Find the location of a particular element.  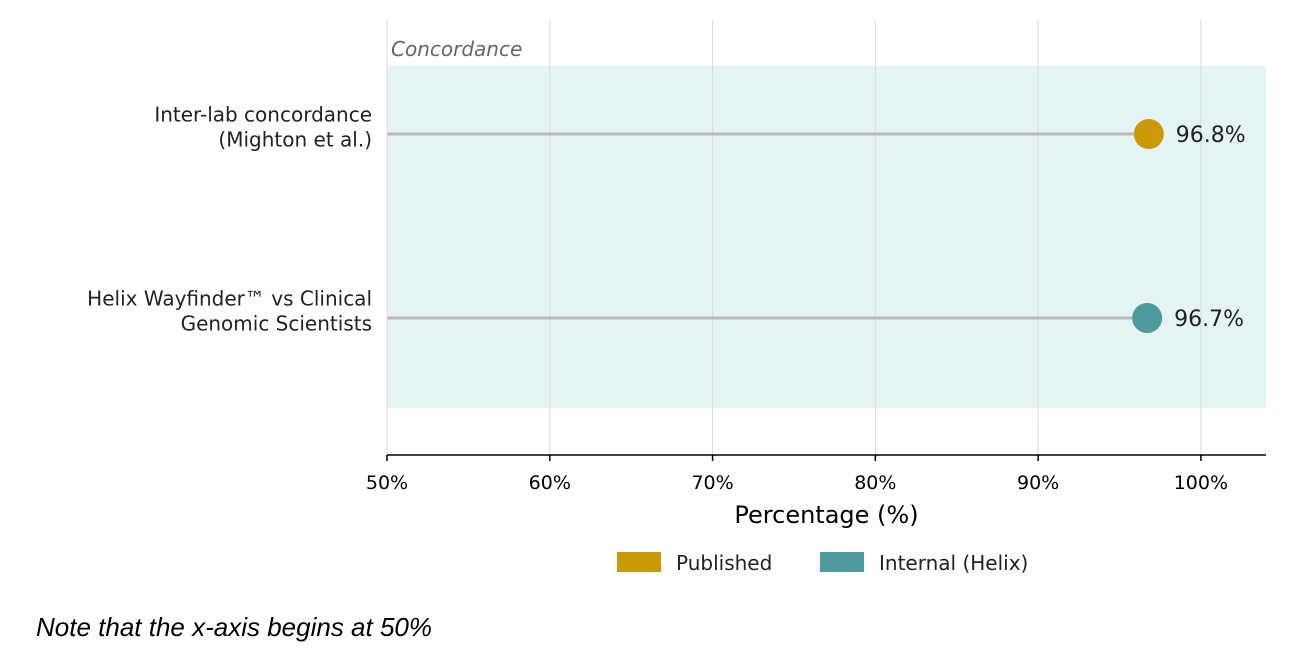

x-tick-label: 80% is located at coordinates (875, 483).